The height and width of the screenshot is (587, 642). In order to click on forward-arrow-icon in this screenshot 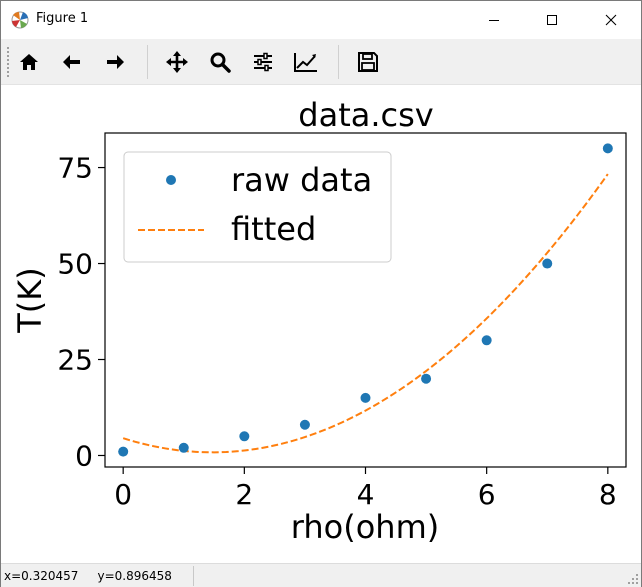, I will do `click(115, 62)`.